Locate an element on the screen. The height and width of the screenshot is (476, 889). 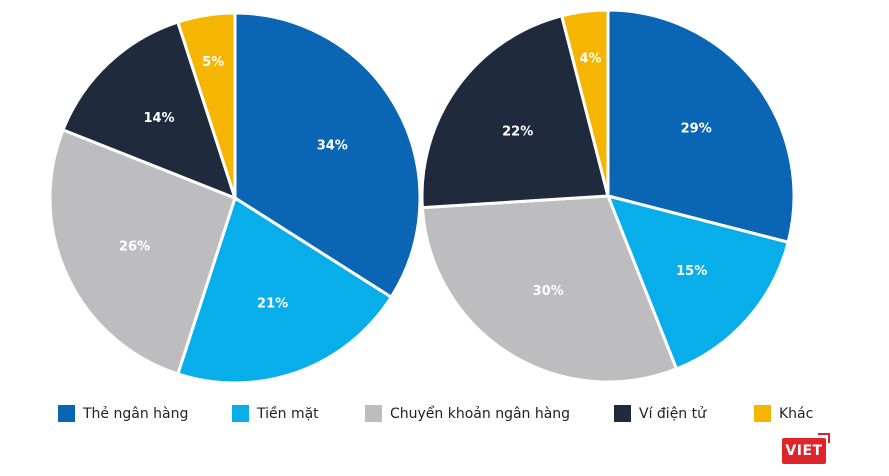
legend-item-tien-mat: Tiền mặt is located at coordinates (275, 413).